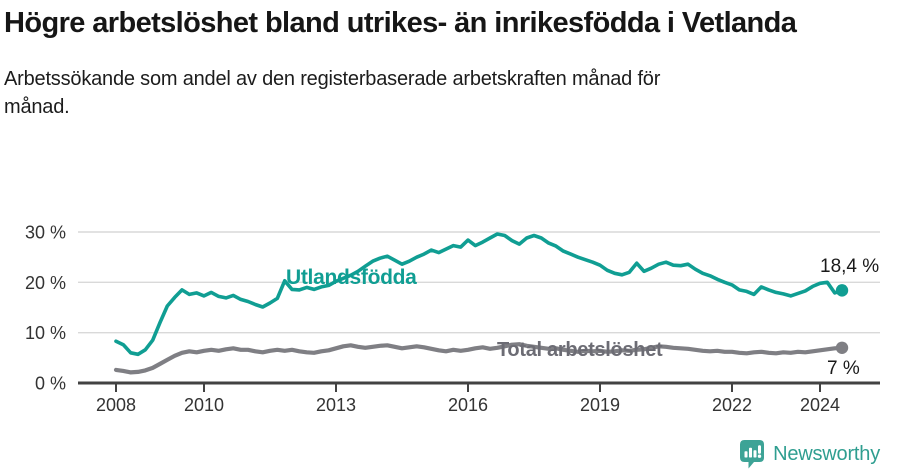  What do you see at coordinates (479, 386) in the screenshot?
I see `x-axis` at bounding box center [479, 386].